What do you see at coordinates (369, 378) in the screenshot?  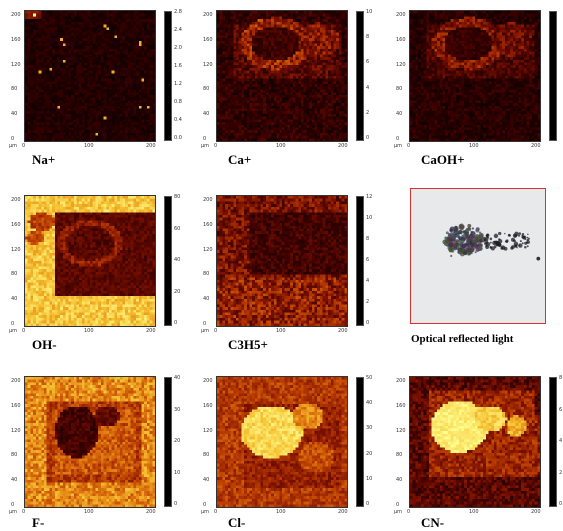 I see `colorbar-tick-label: 50` at bounding box center [369, 378].